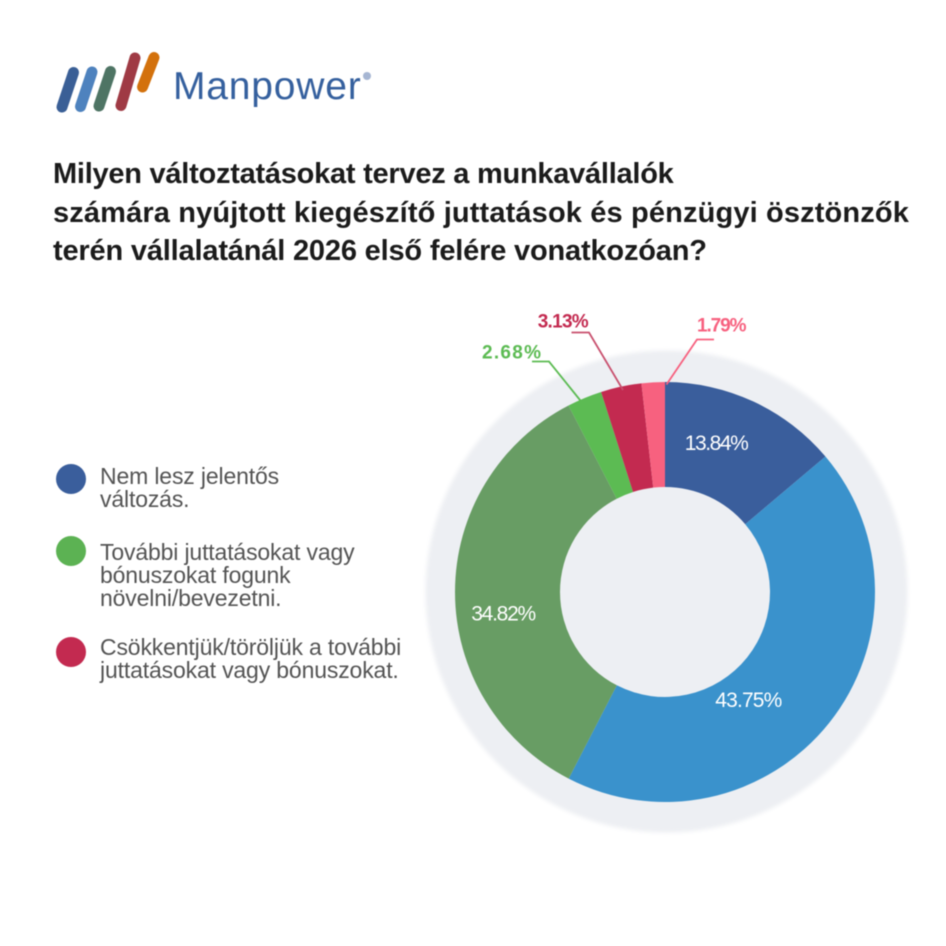 The width and height of the screenshot is (946, 946). I want to click on svg-text: 34.82%, so click(503, 614).